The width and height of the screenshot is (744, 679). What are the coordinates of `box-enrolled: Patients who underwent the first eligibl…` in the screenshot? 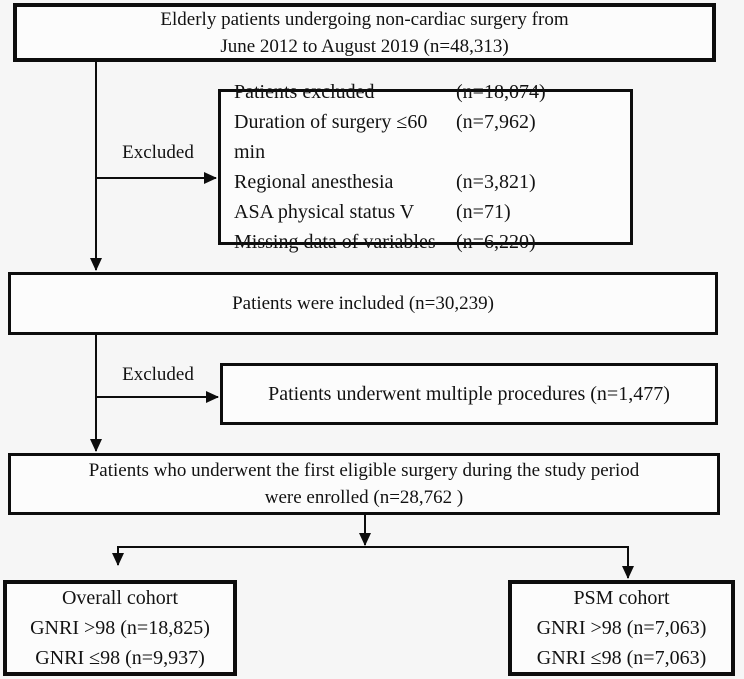 It's located at (364, 484).